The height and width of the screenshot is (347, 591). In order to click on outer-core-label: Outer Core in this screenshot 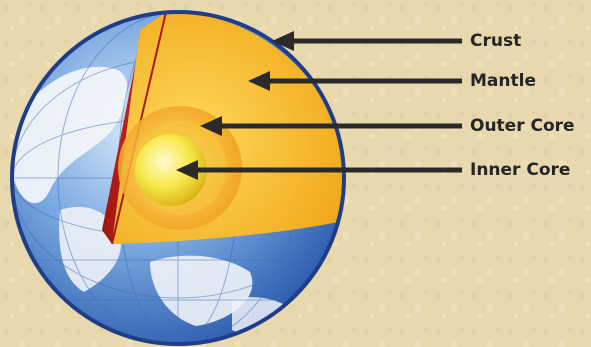, I will do `click(522, 126)`.